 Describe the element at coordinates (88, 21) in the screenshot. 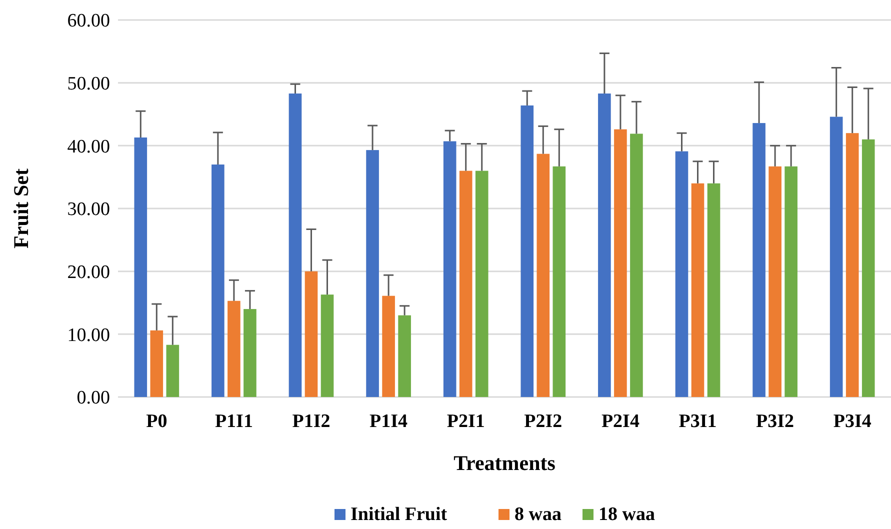

I see `y-tick-label: 60.00` at that location.